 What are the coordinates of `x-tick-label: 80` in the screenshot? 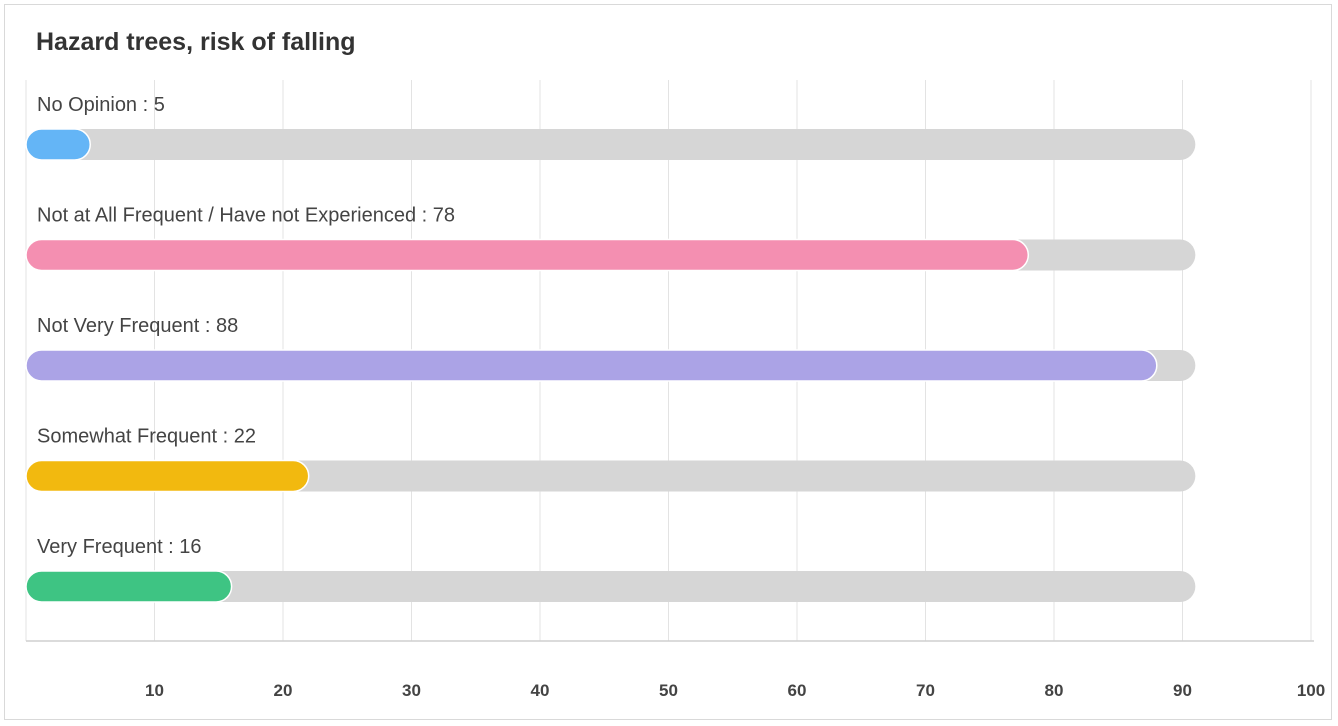 It's located at (1054, 690).